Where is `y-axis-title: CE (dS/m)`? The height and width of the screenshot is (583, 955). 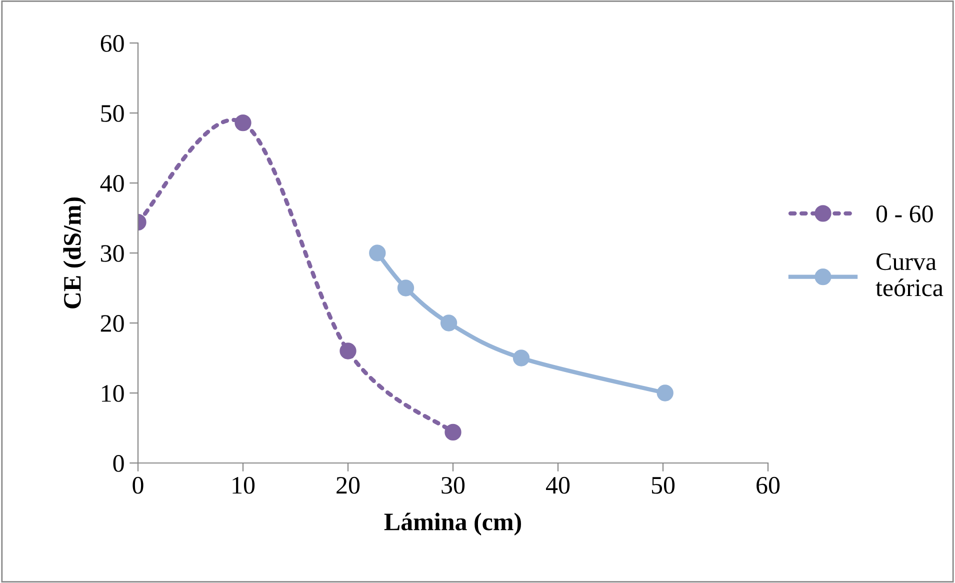 y-axis-title: CE (dS/m) is located at coordinates (74, 252).